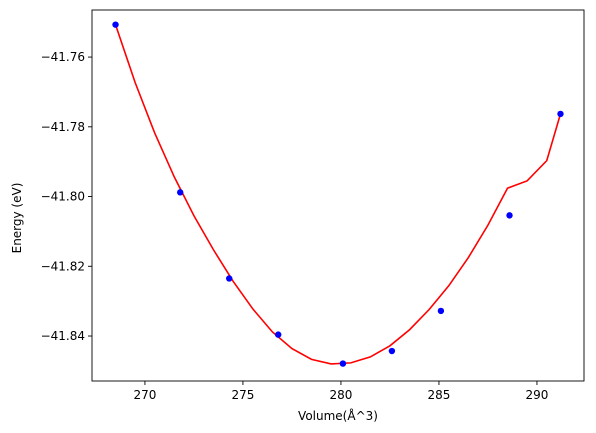 Image resolution: width=596 pixels, height=433 pixels. Describe the element at coordinates (63, 336) in the screenshot. I see `y-tick-label: −41.84` at that location.